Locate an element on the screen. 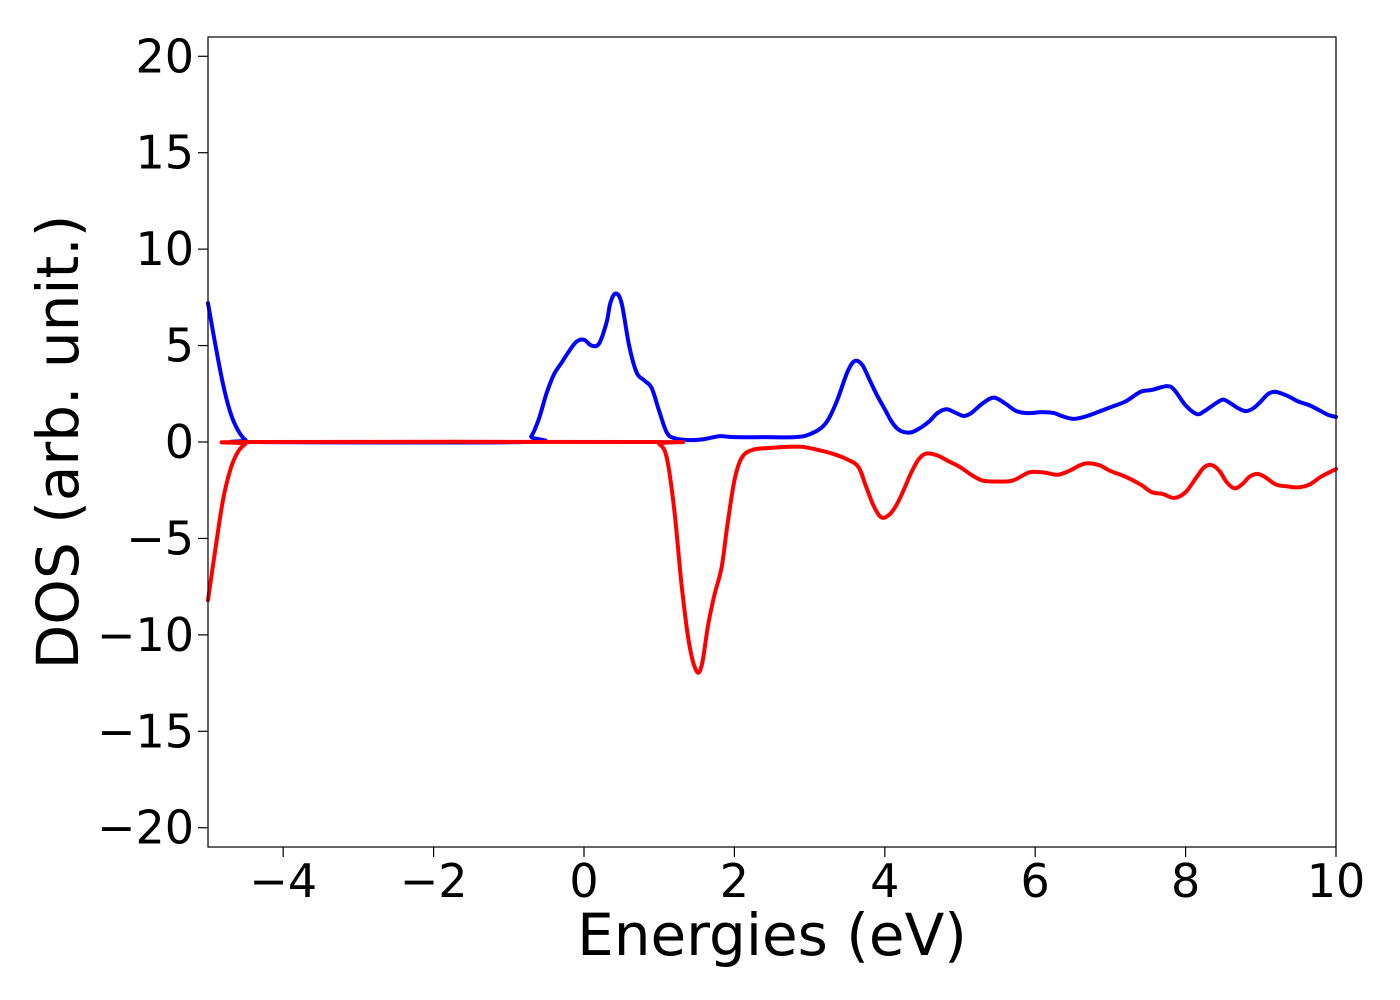 The height and width of the screenshot is (1000, 1400). x-tick-label: 10 is located at coordinates (1336, 881).